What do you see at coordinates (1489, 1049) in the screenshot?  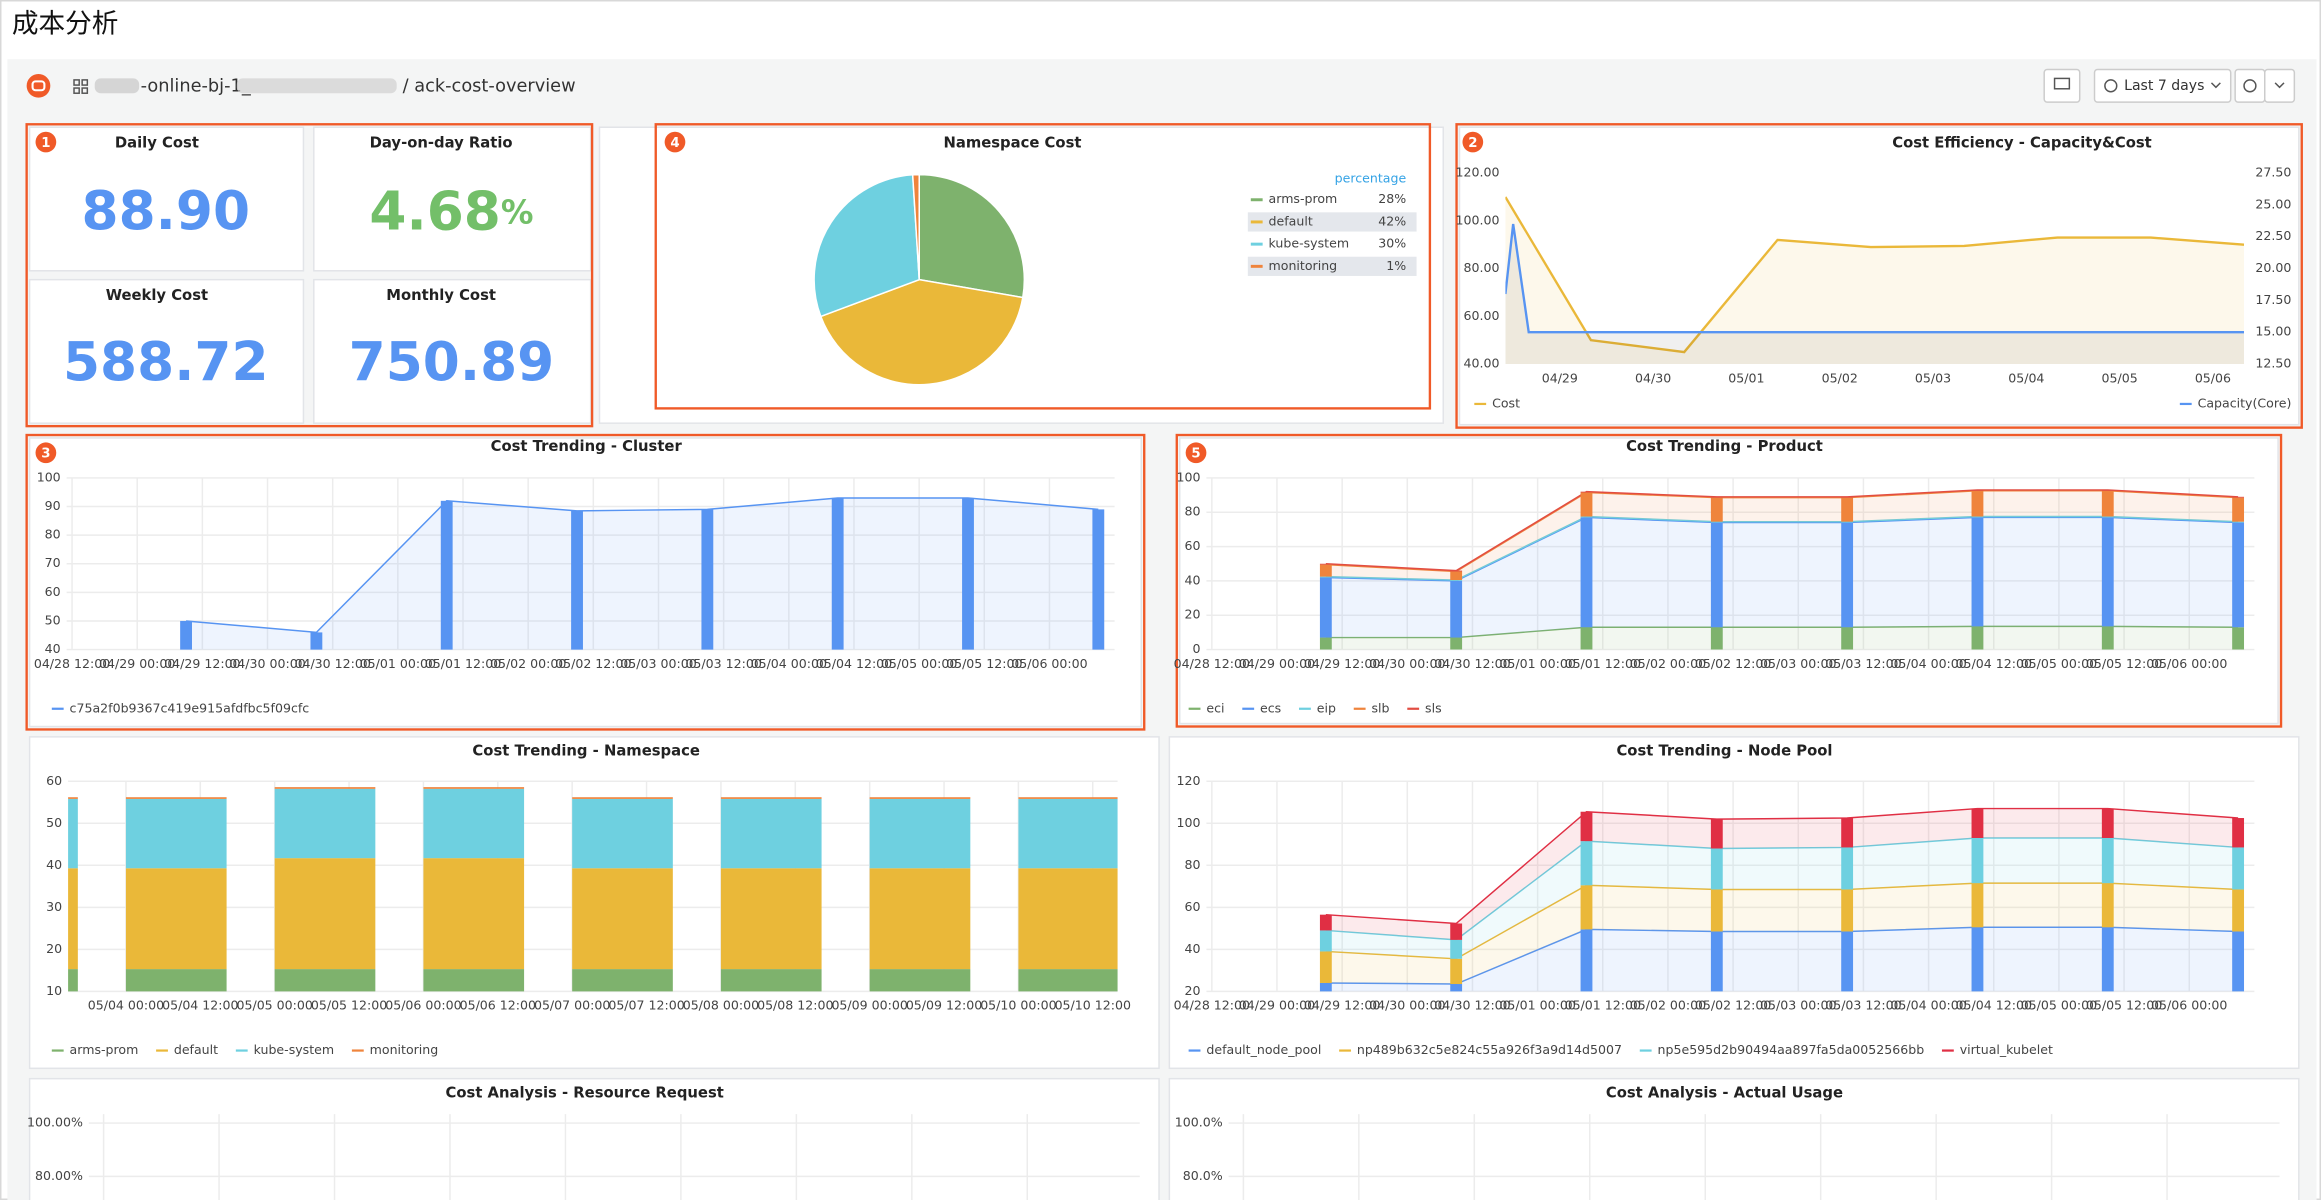 I see `legend-label: np489b632c5e824c55a926f3a9d14d5007` at bounding box center [1489, 1049].